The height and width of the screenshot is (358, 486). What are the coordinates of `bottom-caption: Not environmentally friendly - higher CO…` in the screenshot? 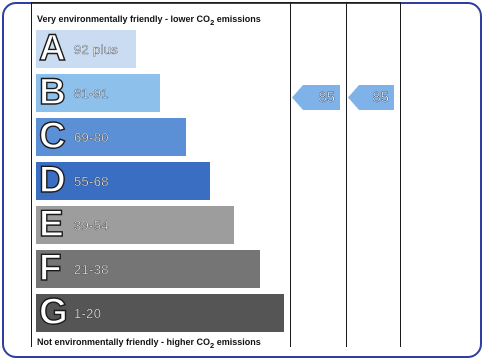 It's located at (149, 343).